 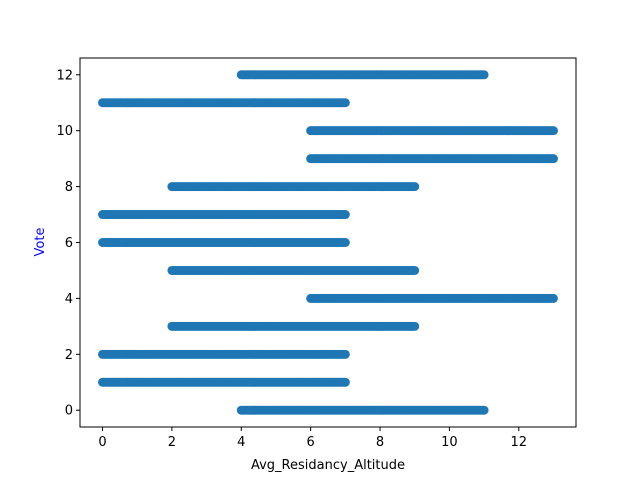 I want to click on y-tick-label: 6, so click(x=69, y=243).